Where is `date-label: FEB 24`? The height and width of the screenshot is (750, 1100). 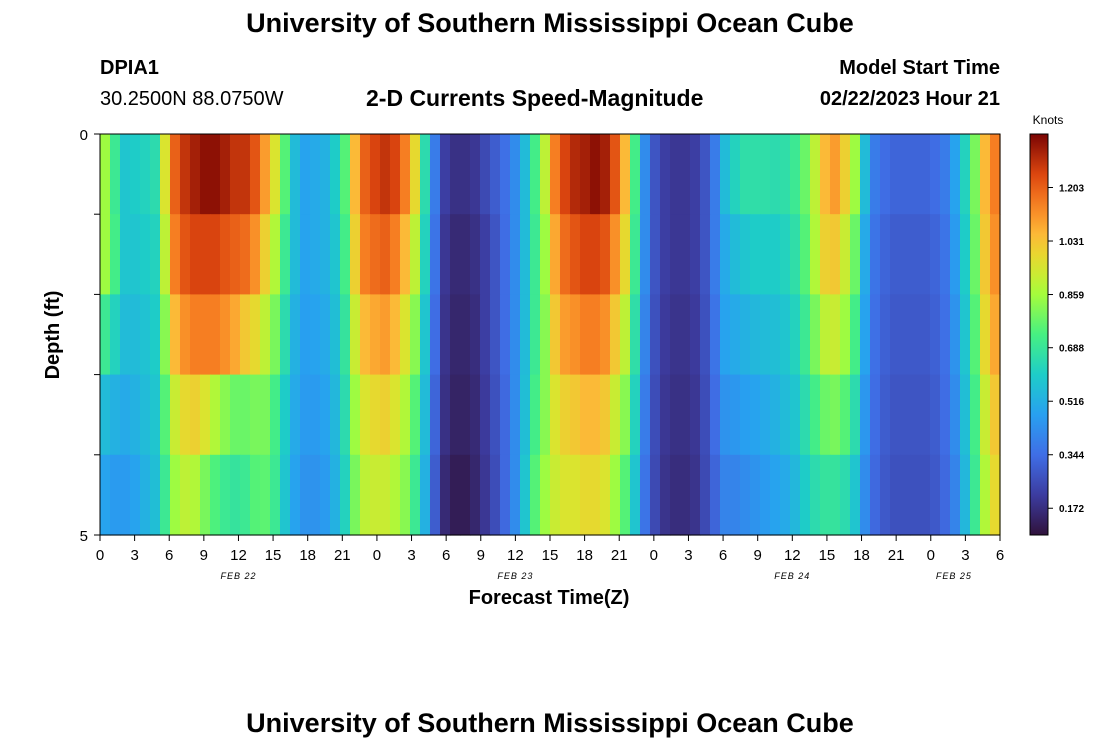 date-label: FEB 24 is located at coordinates (792, 576).